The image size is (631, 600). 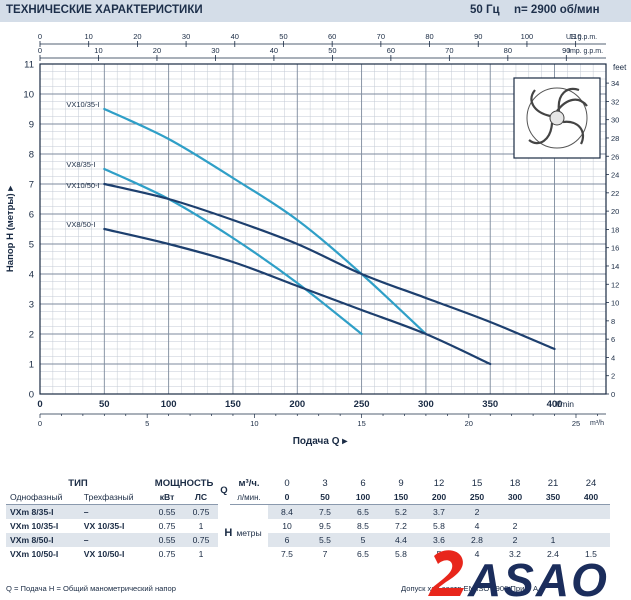 What do you see at coordinates (363, 526) in the screenshot?
I see `head-value-cell: 8.5` at bounding box center [363, 526].